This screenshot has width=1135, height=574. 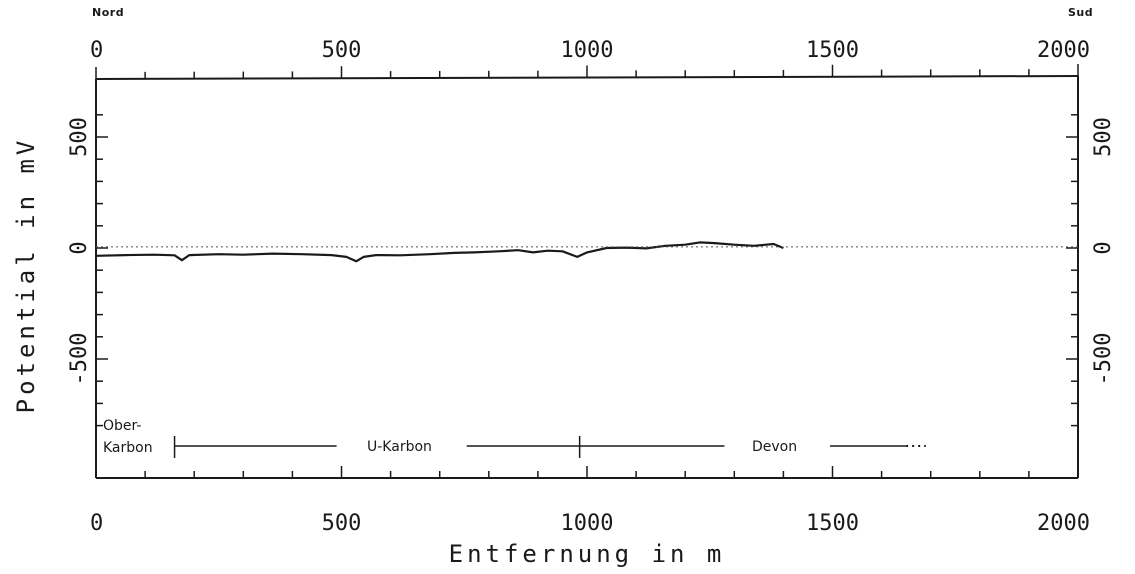 I want to click on formation-label: Devon, so click(x=774, y=447).